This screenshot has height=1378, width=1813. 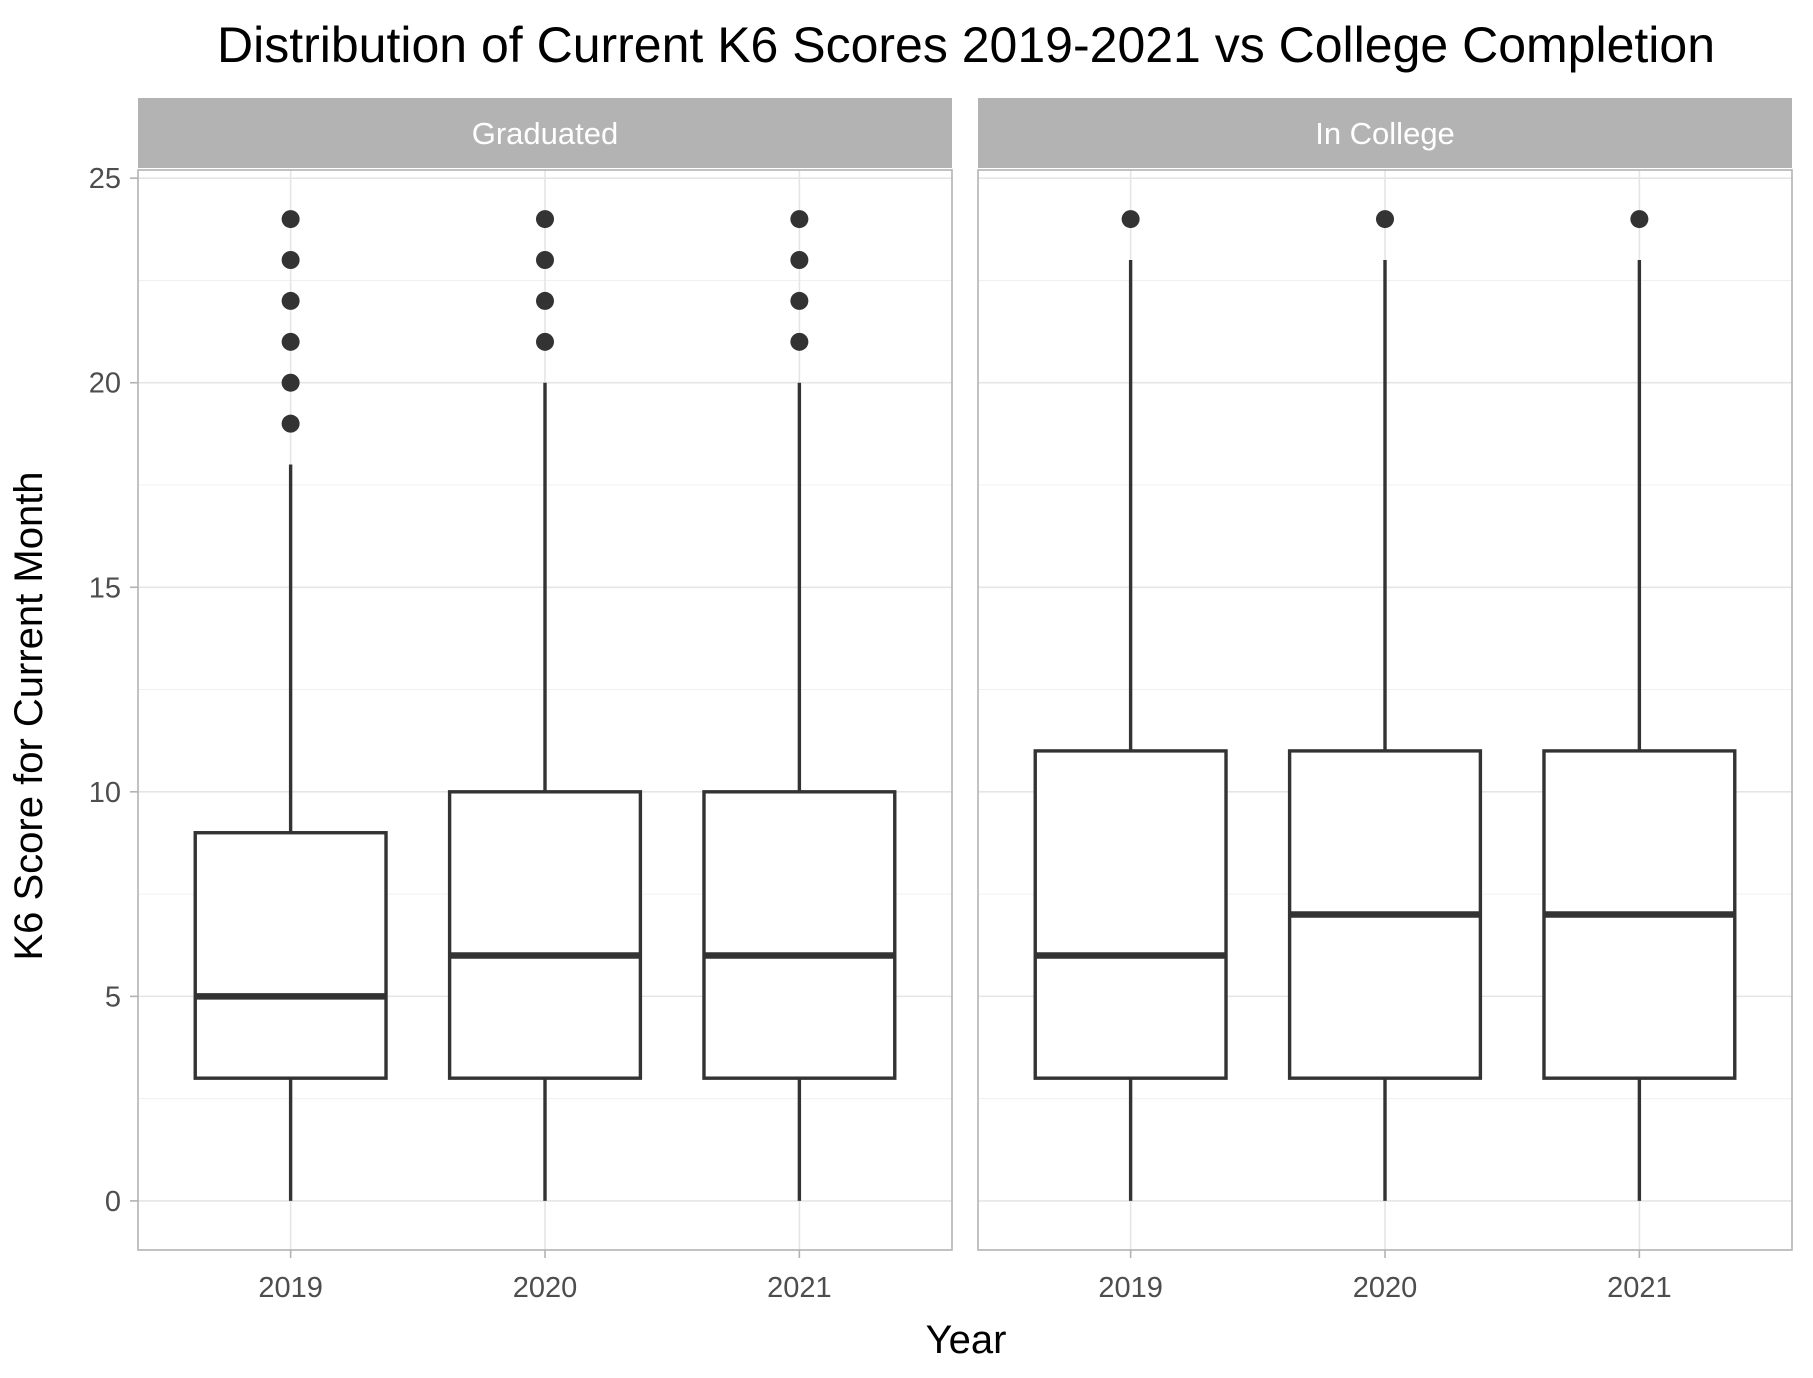 I want to click on y-tick-label-5: 5, so click(x=113, y=997).